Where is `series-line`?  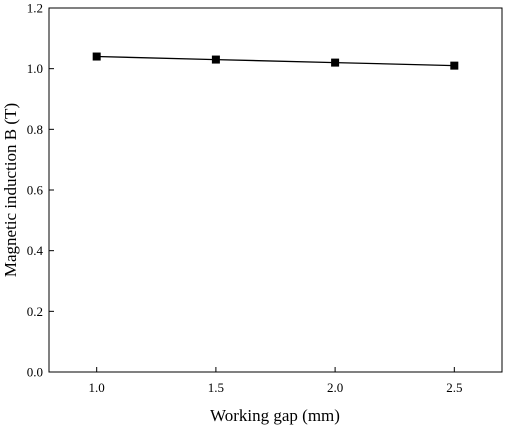
series-line is located at coordinates (275, 61).